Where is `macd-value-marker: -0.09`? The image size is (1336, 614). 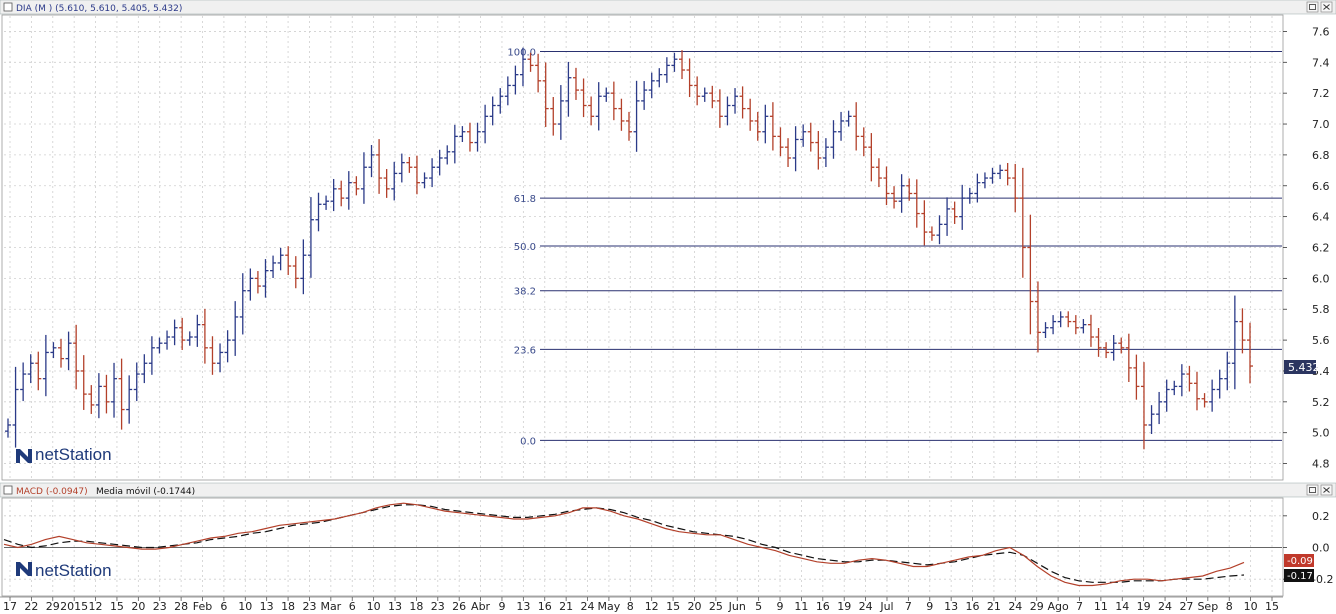
macd-value-marker: -0.09 is located at coordinates (1299, 560).